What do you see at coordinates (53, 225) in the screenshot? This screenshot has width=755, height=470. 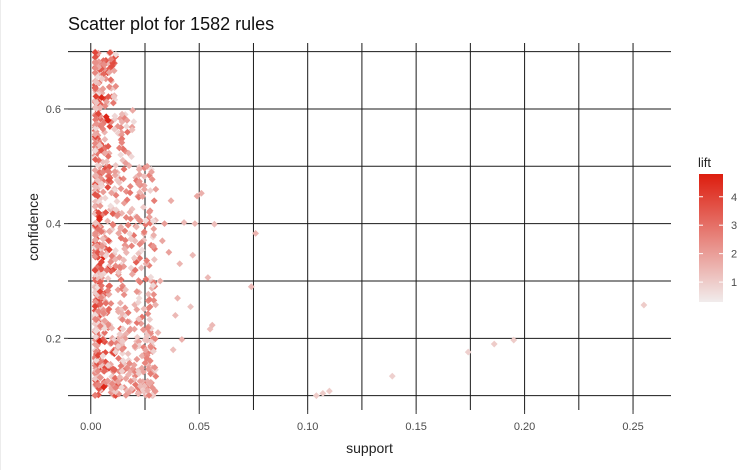 I see `y-tick-label: 0.4` at bounding box center [53, 225].